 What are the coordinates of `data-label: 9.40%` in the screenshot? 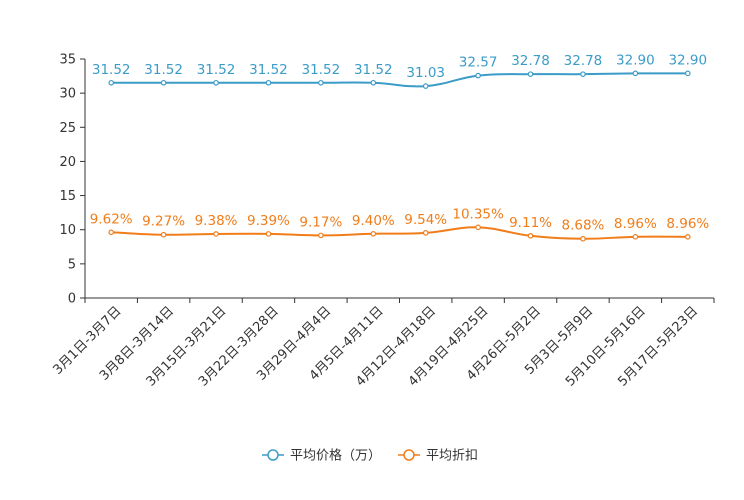 It's located at (373, 221).